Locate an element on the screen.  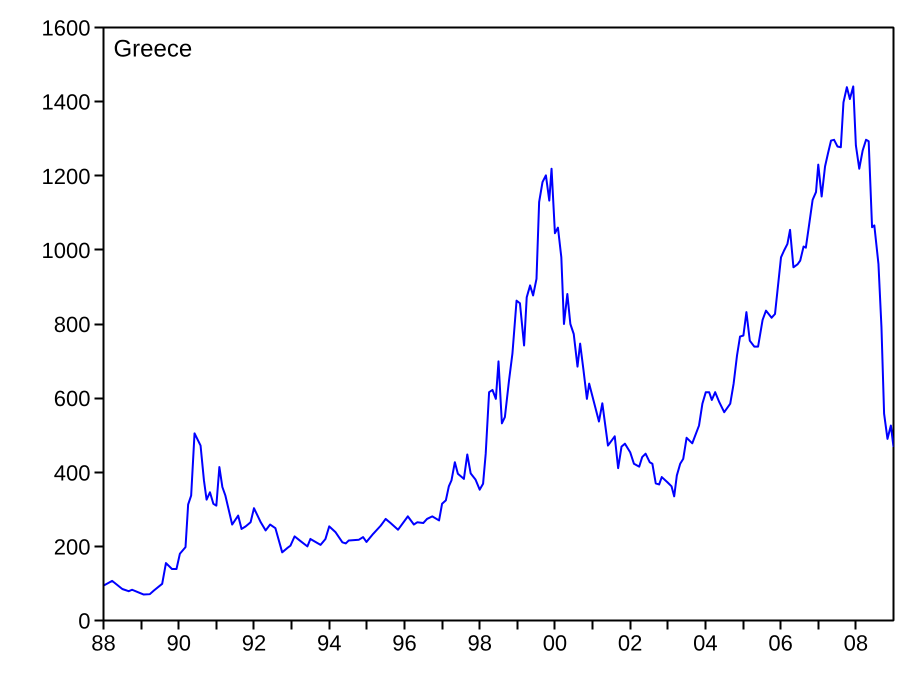
chart-title: Greece is located at coordinates (153, 49).